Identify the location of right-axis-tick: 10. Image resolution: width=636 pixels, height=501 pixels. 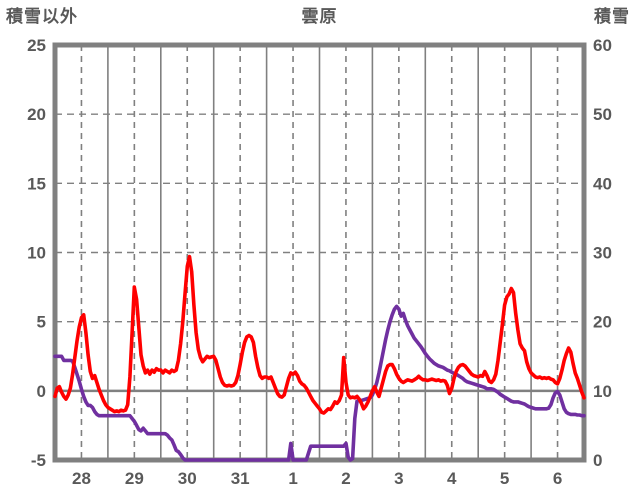
(602, 391).